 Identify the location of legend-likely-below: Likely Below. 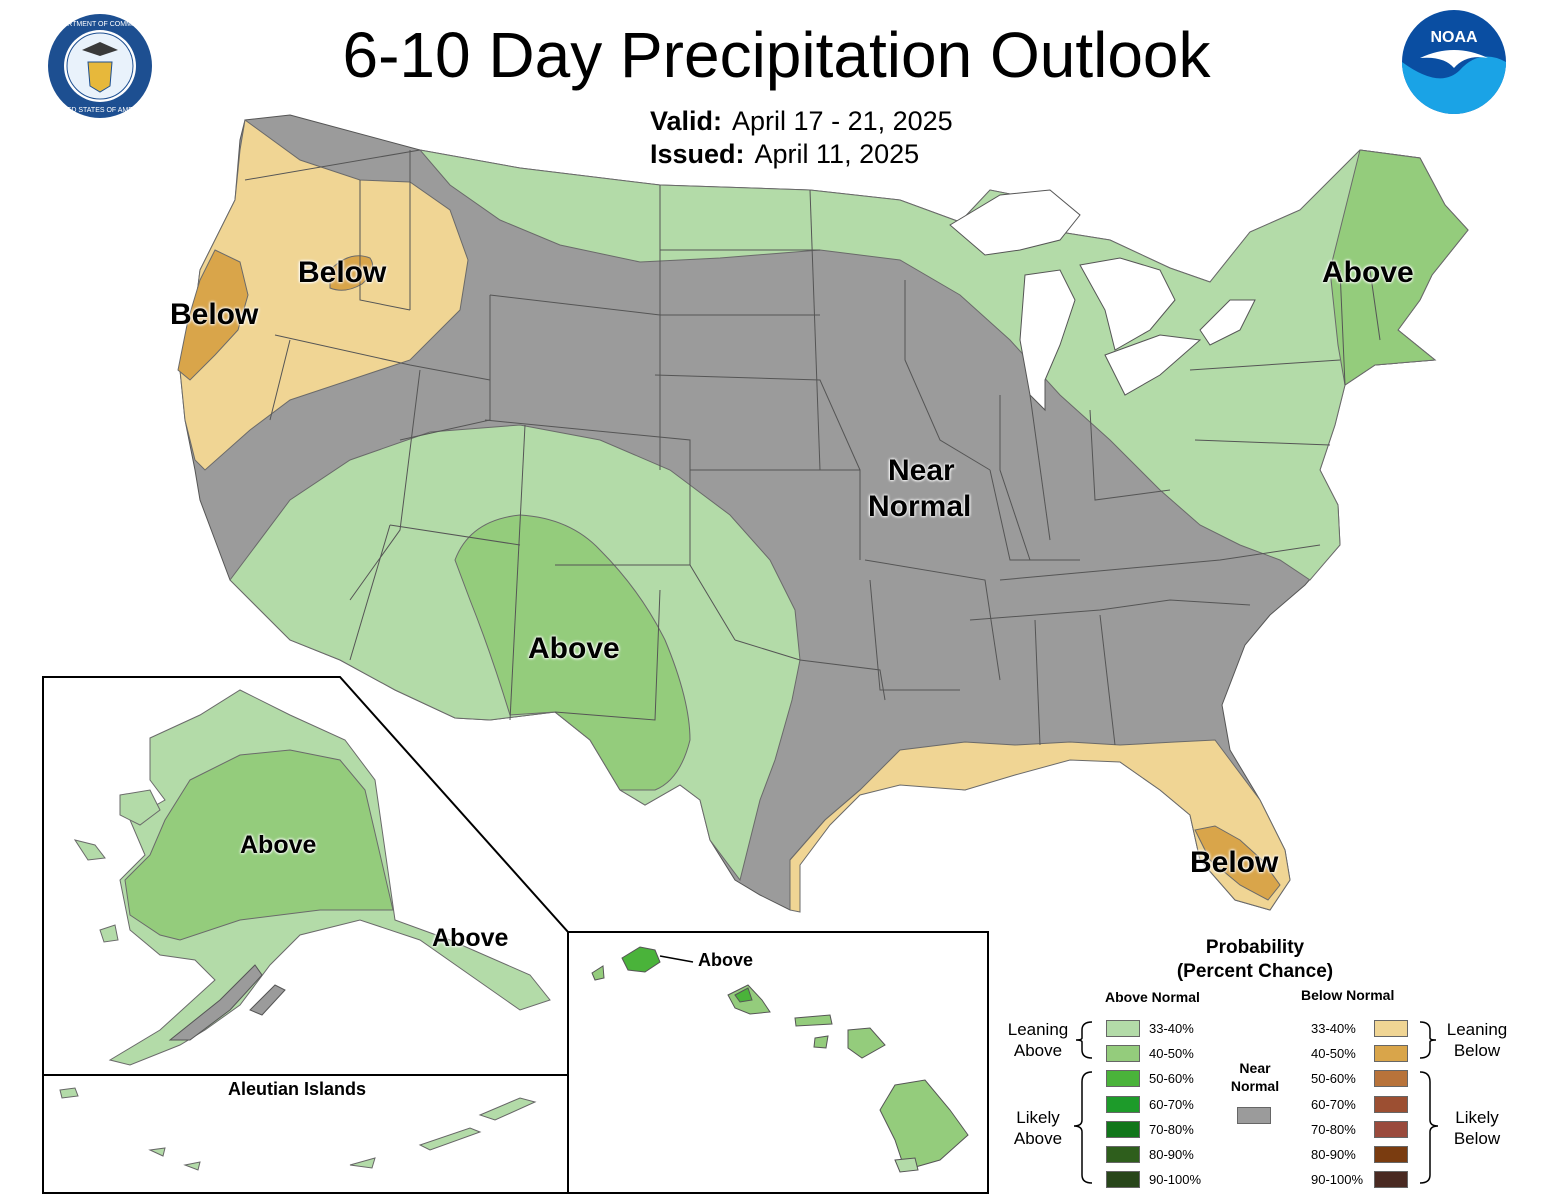
(1477, 1128).